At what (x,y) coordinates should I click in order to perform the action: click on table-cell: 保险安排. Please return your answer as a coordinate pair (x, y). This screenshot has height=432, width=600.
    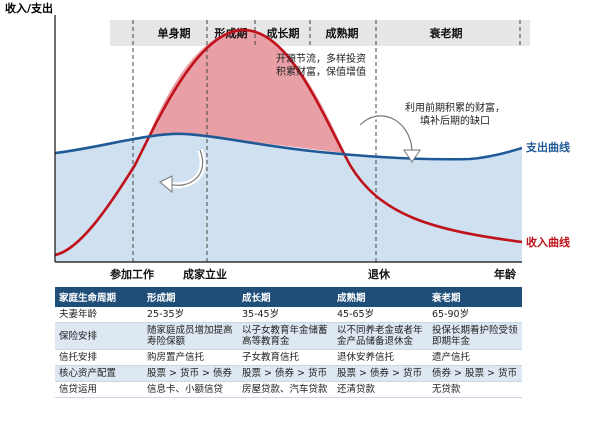
    Looking at the image, I should click on (99, 336).